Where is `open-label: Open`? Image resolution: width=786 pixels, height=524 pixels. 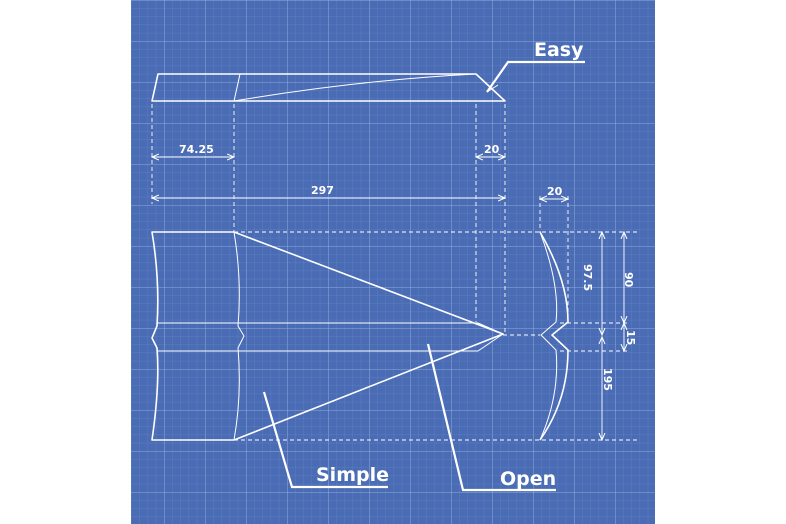 open-label: Open is located at coordinates (528, 479).